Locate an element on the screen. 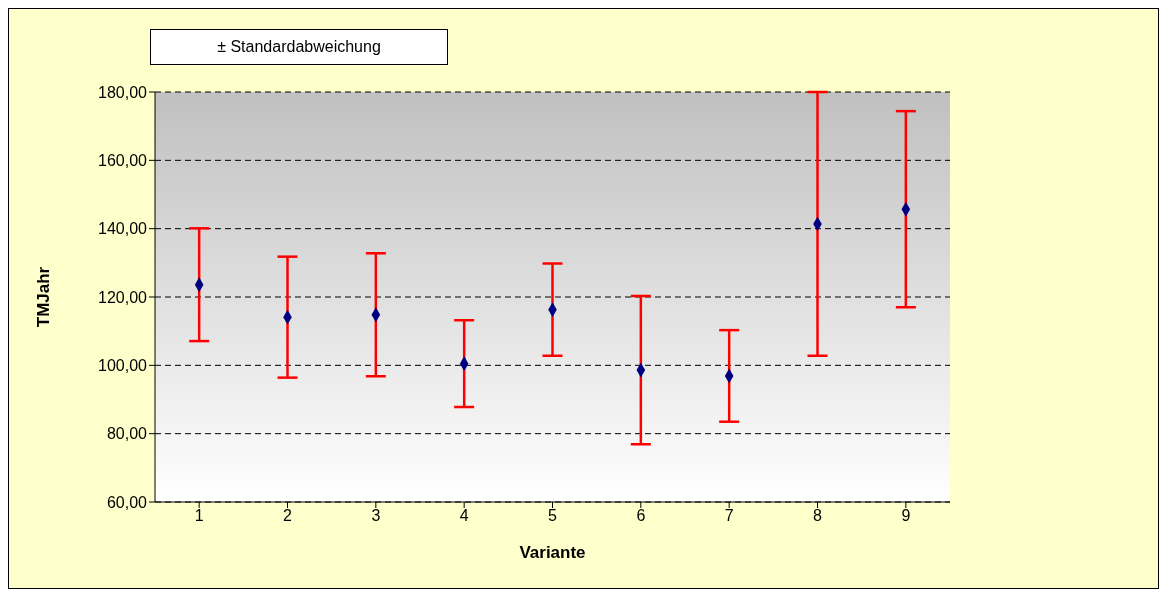  x-tick-label: 8 is located at coordinates (818, 516).